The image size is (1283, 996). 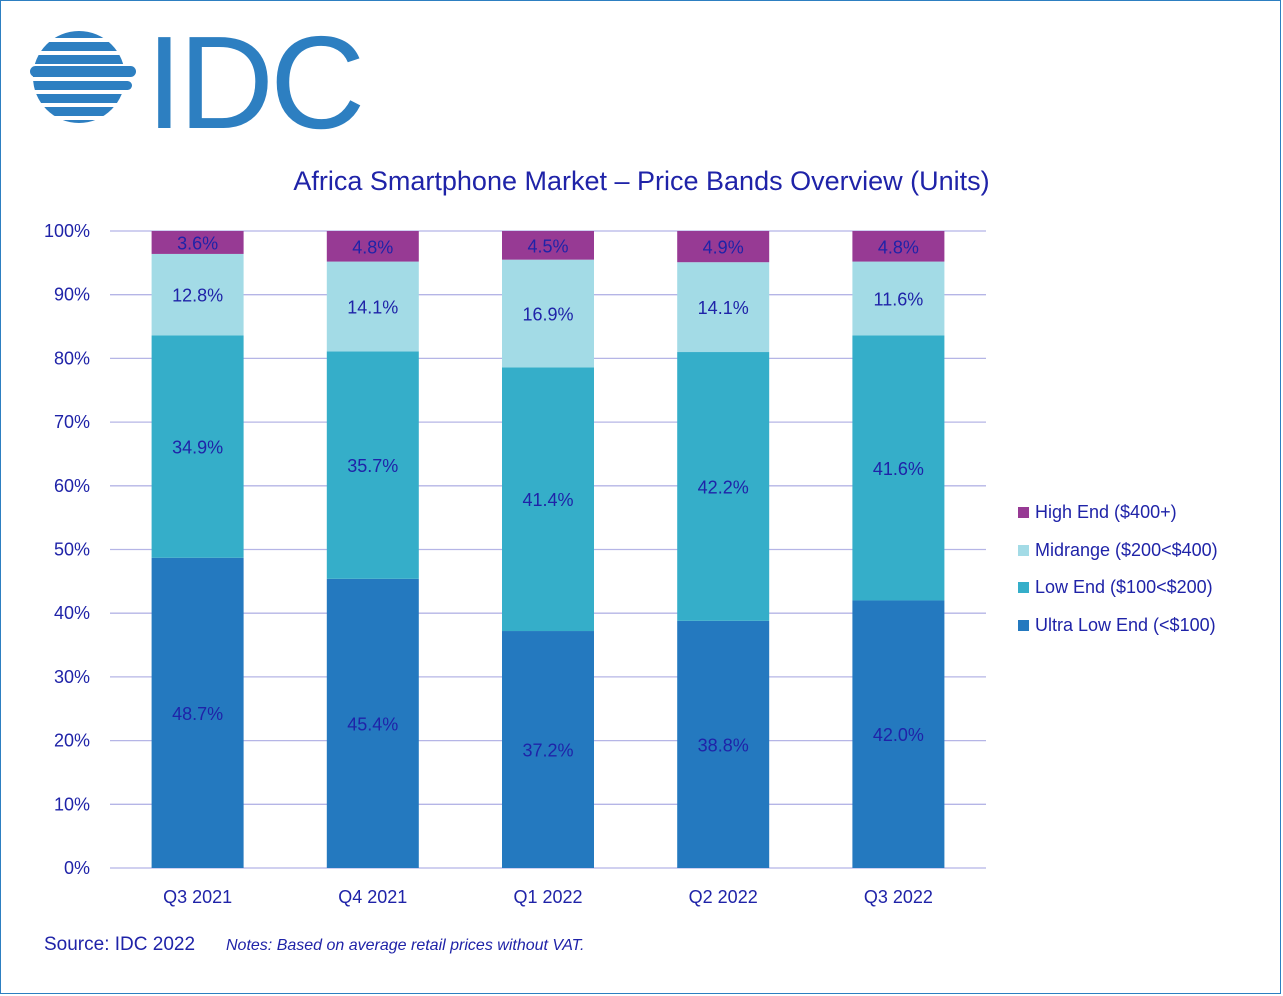 I want to click on x-tick-label: Q2 2022, so click(x=723, y=897).